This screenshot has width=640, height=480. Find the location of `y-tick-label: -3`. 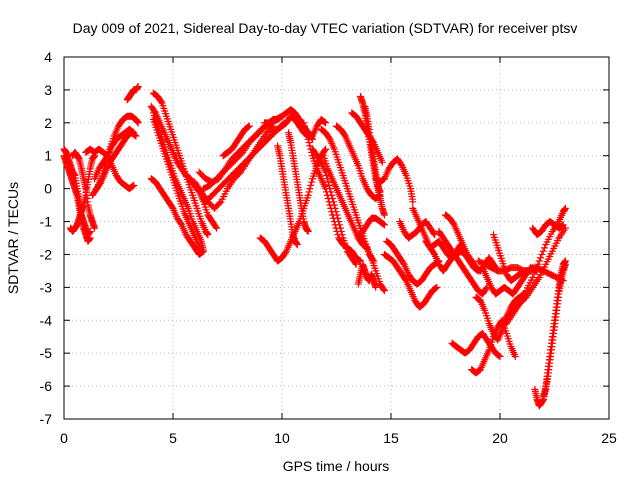

y-tick-label: -3 is located at coordinates (46, 287).